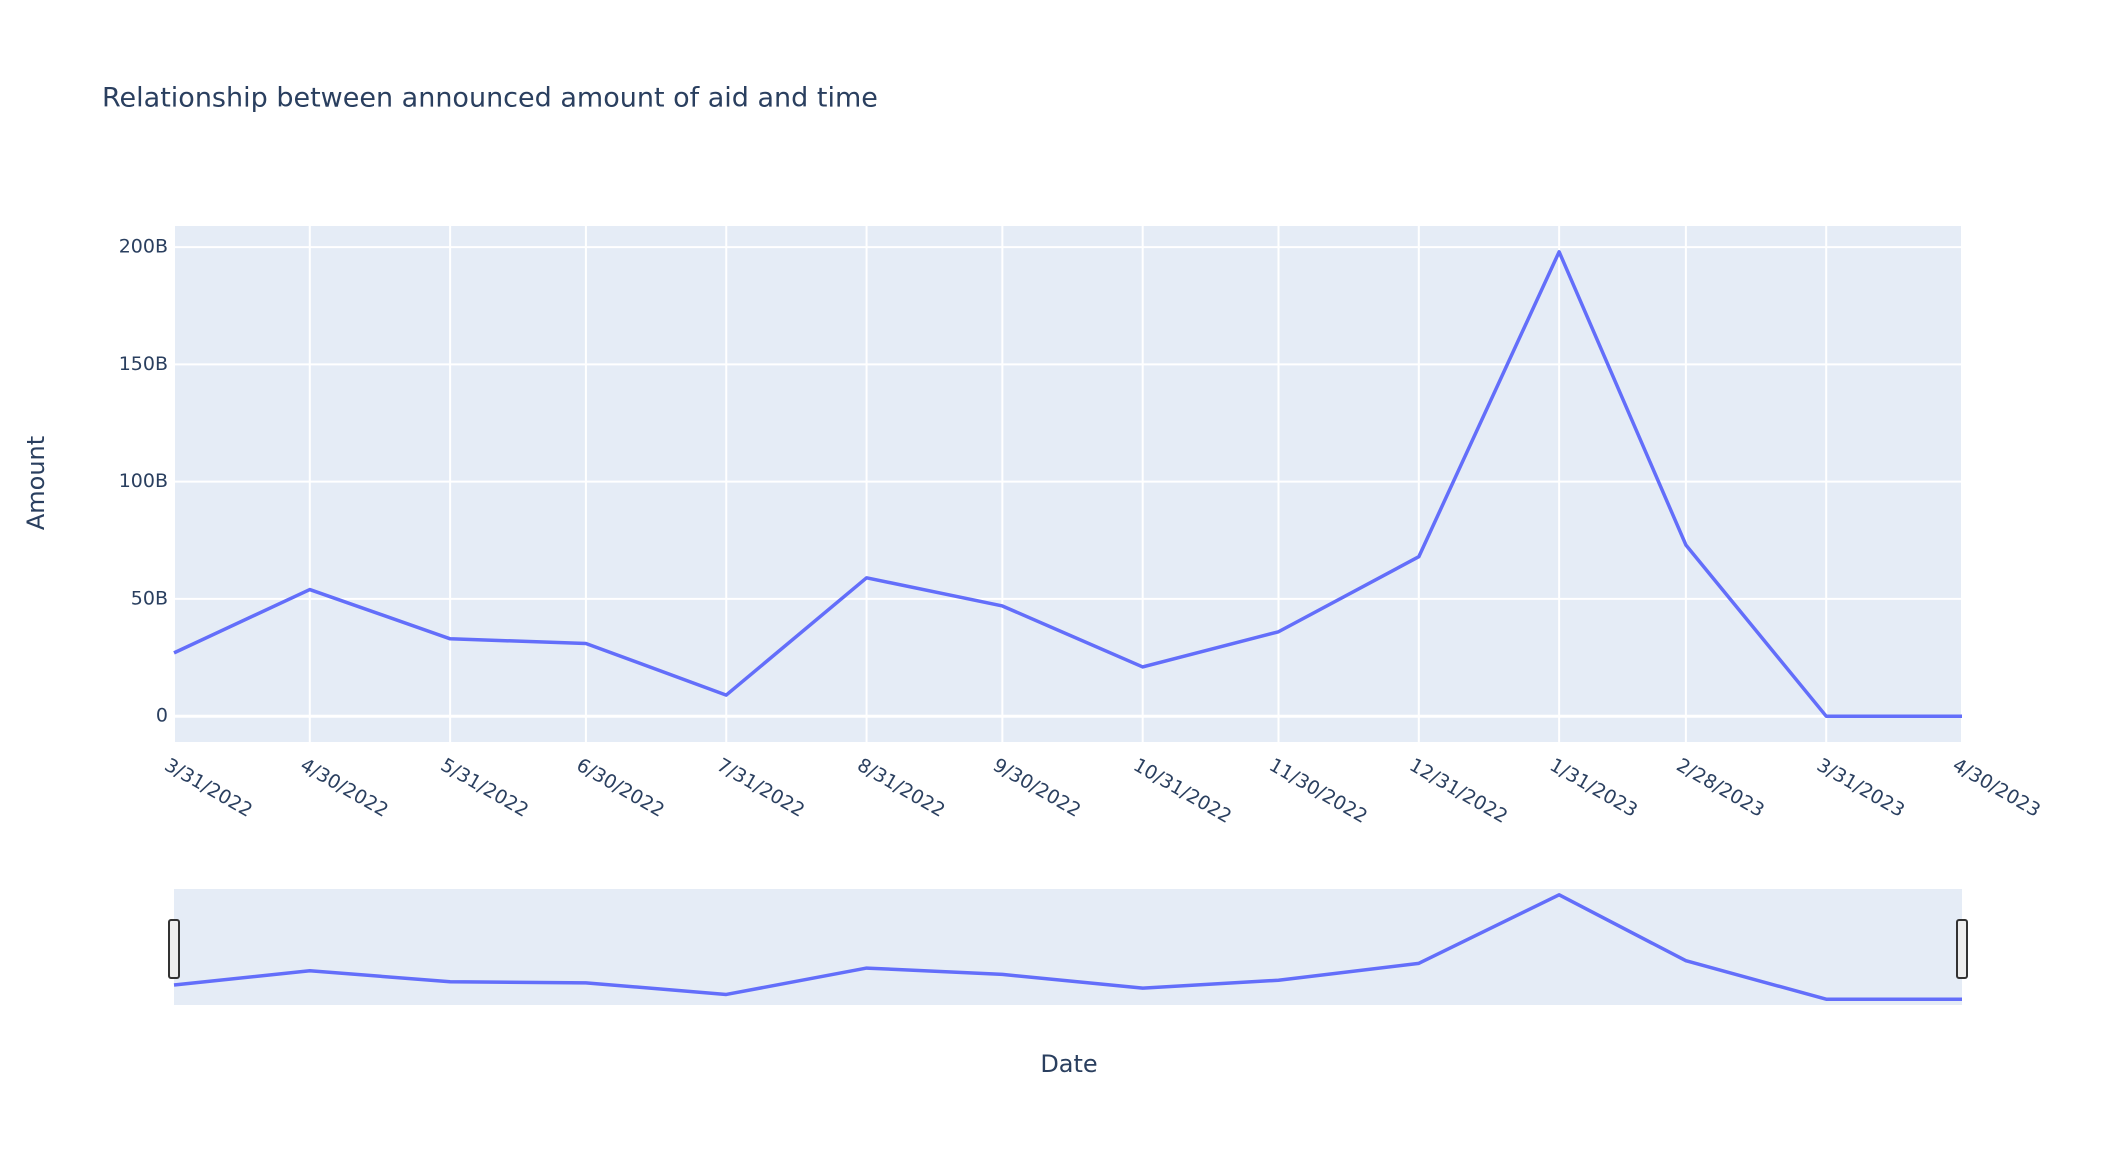 The width and height of the screenshot is (2124, 1155). What do you see at coordinates (1860, 788) in the screenshot?
I see `x-tick-label: 3/31/2023` at bounding box center [1860, 788].